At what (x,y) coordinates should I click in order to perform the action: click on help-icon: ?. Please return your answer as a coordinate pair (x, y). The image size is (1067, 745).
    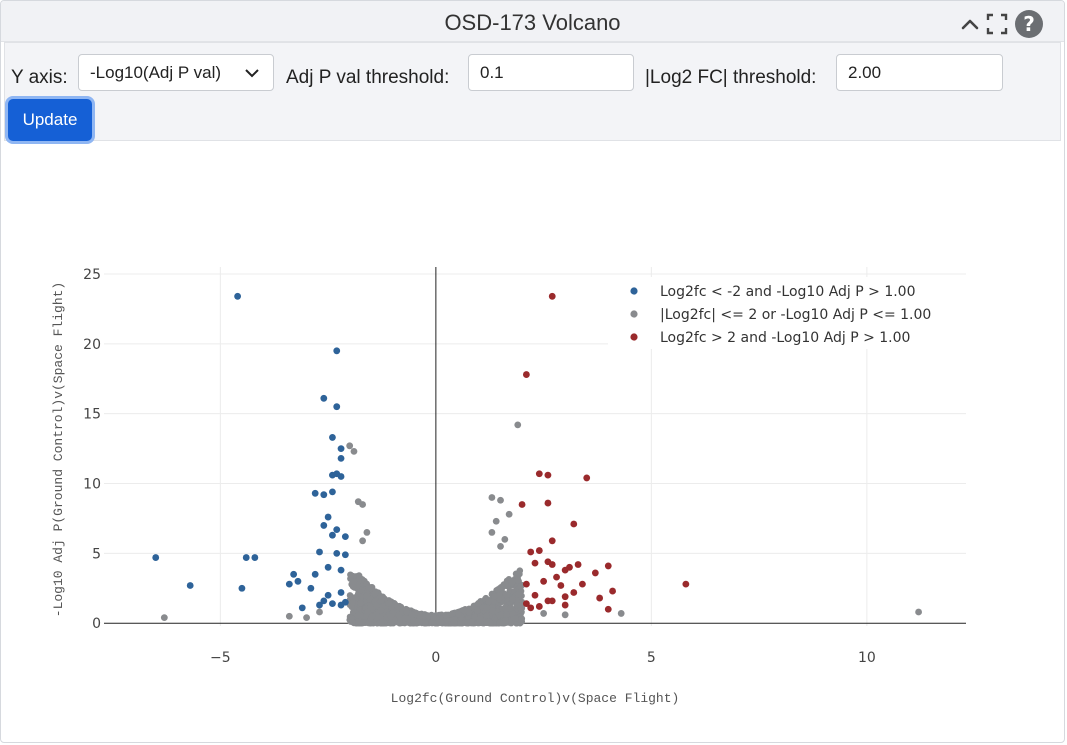
    Looking at the image, I should click on (1029, 24).